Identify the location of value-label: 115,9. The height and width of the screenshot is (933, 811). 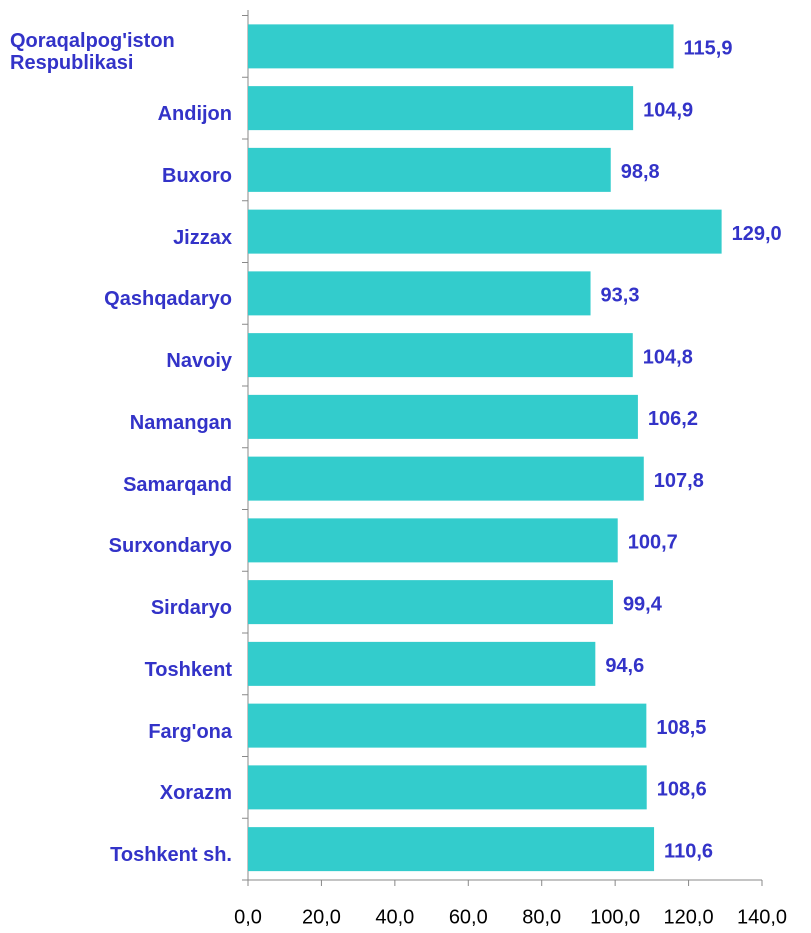
(708, 49).